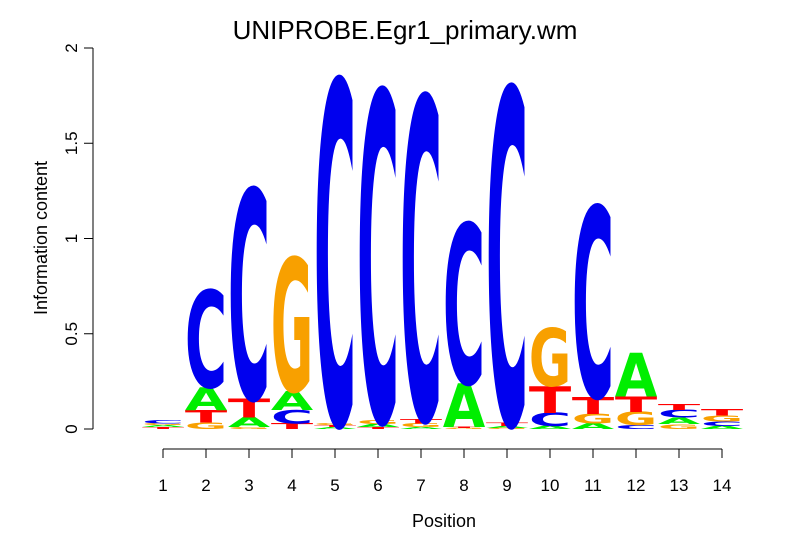 The width and height of the screenshot is (806, 559). What do you see at coordinates (420, 485) in the screenshot?
I see `x-tick-label: 7` at bounding box center [420, 485].